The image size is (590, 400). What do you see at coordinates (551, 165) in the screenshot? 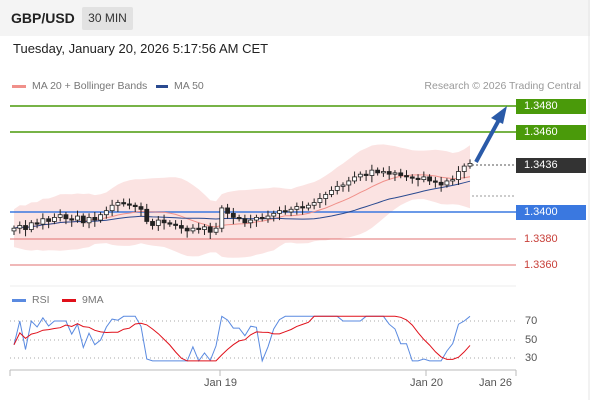
I see `level-label-last: 1.3436` at bounding box center [551, 165].